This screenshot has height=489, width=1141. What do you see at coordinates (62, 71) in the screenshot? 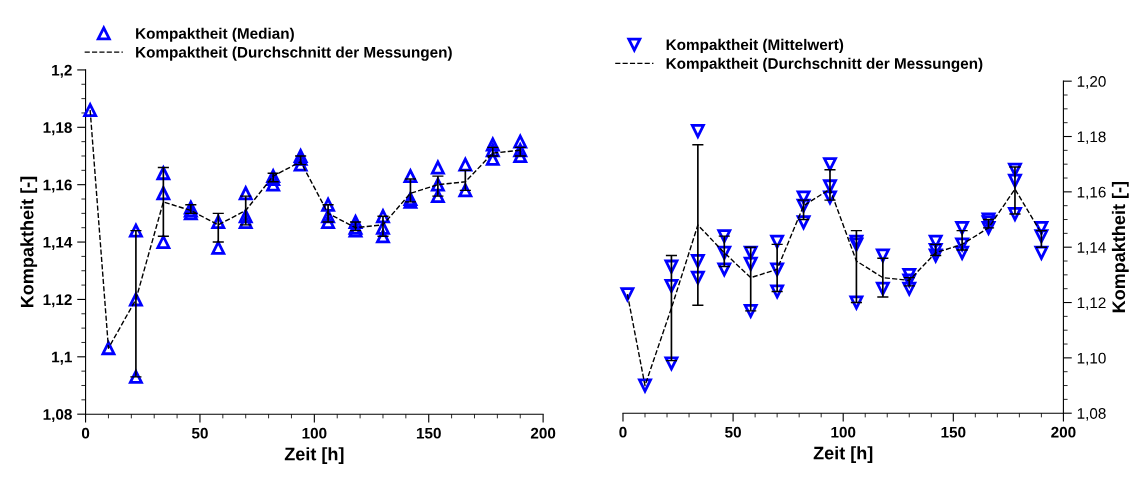
I see `y-tick-label: 1,2` at bounding box center [62, 71].